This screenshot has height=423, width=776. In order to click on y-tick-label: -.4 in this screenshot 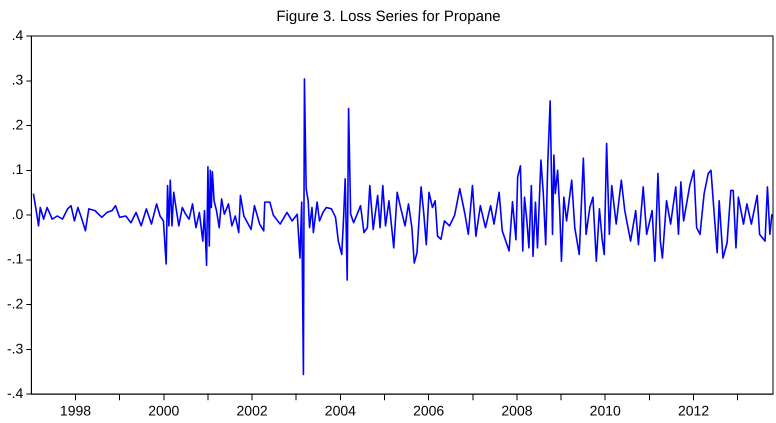, I will do `click(15, 393)`.